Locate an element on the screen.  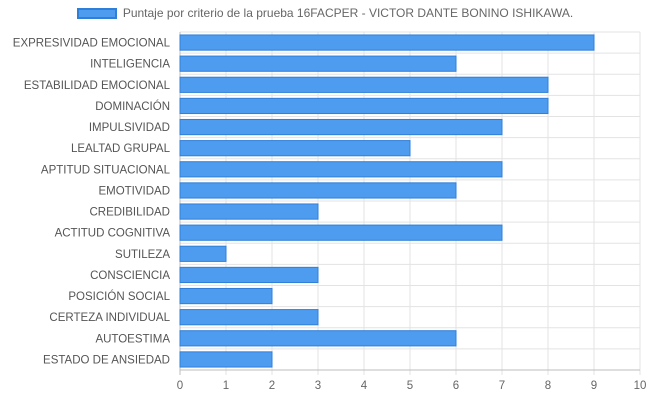
category-label: ESTADO DE ANSIEDAD is located at coordinates (106, 360).